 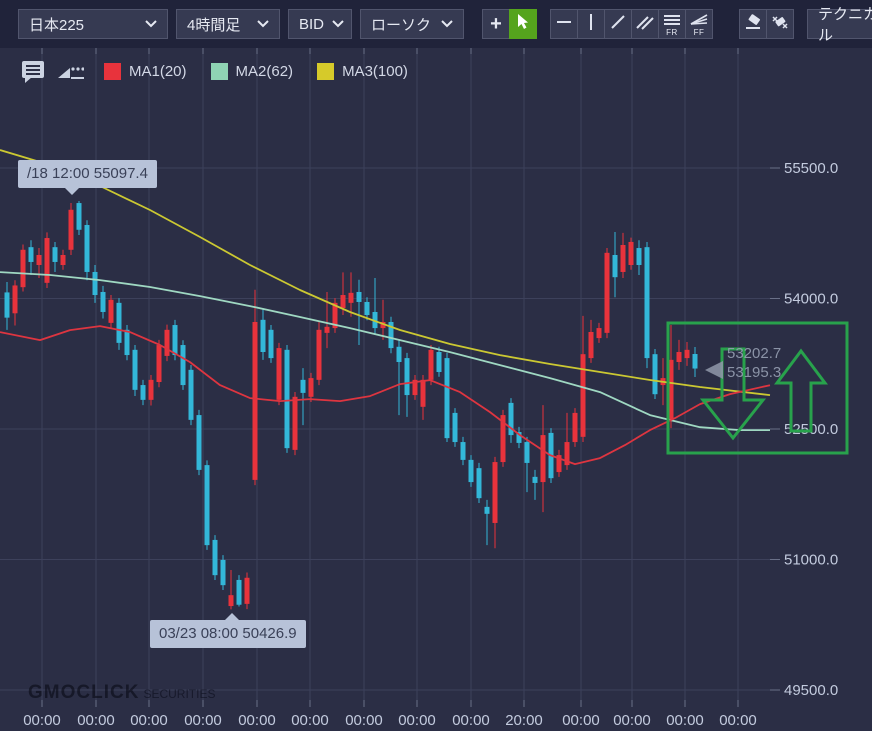 I want to click on cursor-arrow-icon, so click(x=523, y=24).